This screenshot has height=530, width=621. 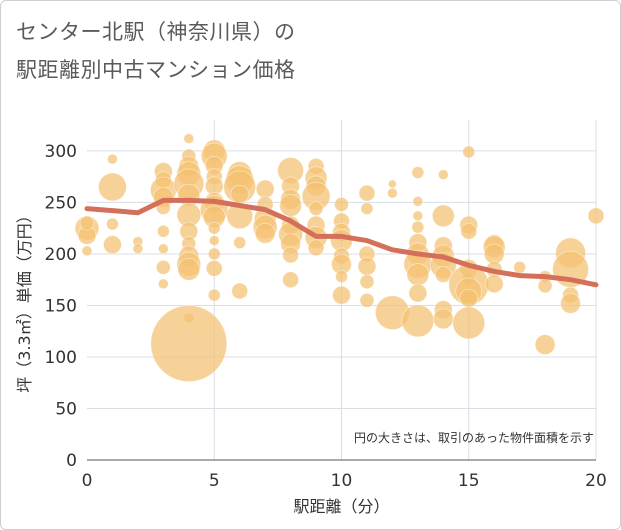 I want to click on x-tick-label: 10, so click(x=342, y=481).